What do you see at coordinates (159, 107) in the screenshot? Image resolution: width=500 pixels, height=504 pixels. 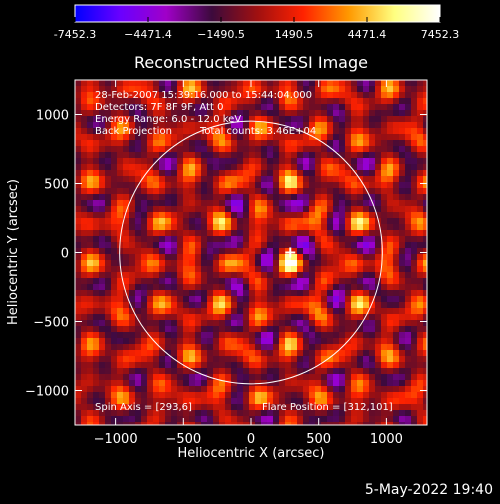 I see `annotation-detectors: Detectors: 7F 8F 9F, Att 0` at bounding box center [159, 107].